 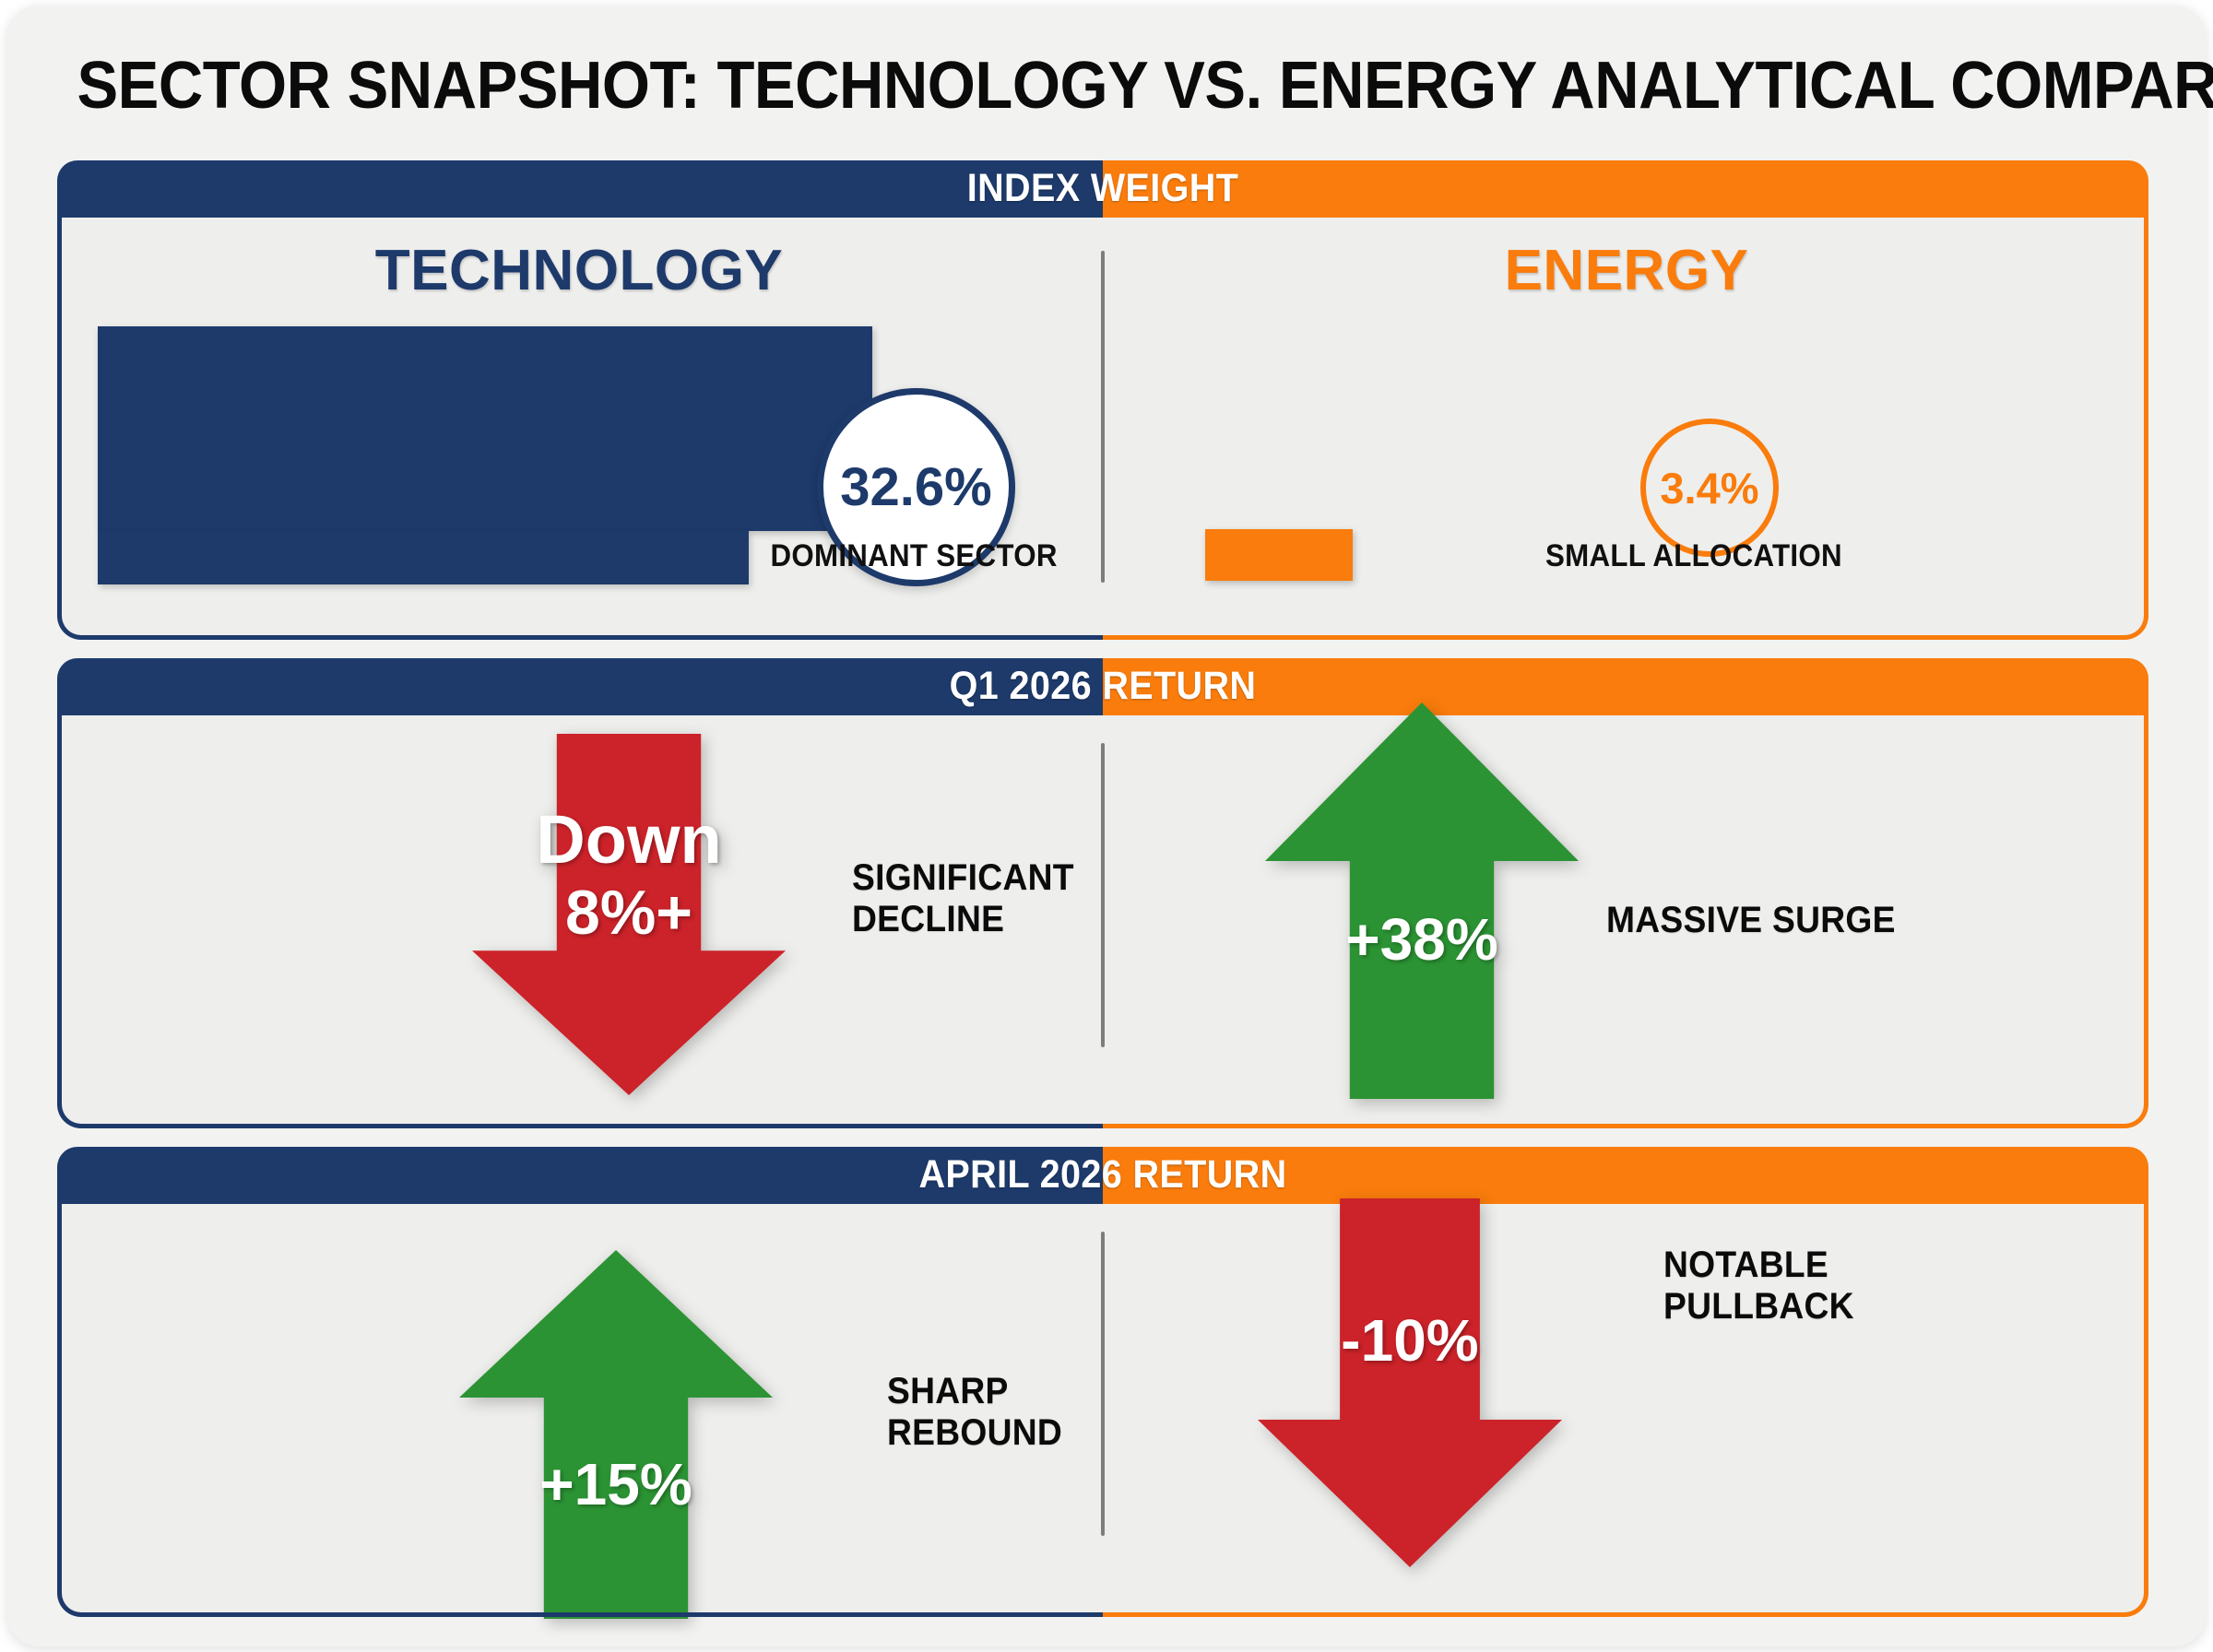 What do you see at coordinates (916, 487) in the screenshot?
I see `technology-weight-badge: 32.6%` at bounding box center [916, 487].